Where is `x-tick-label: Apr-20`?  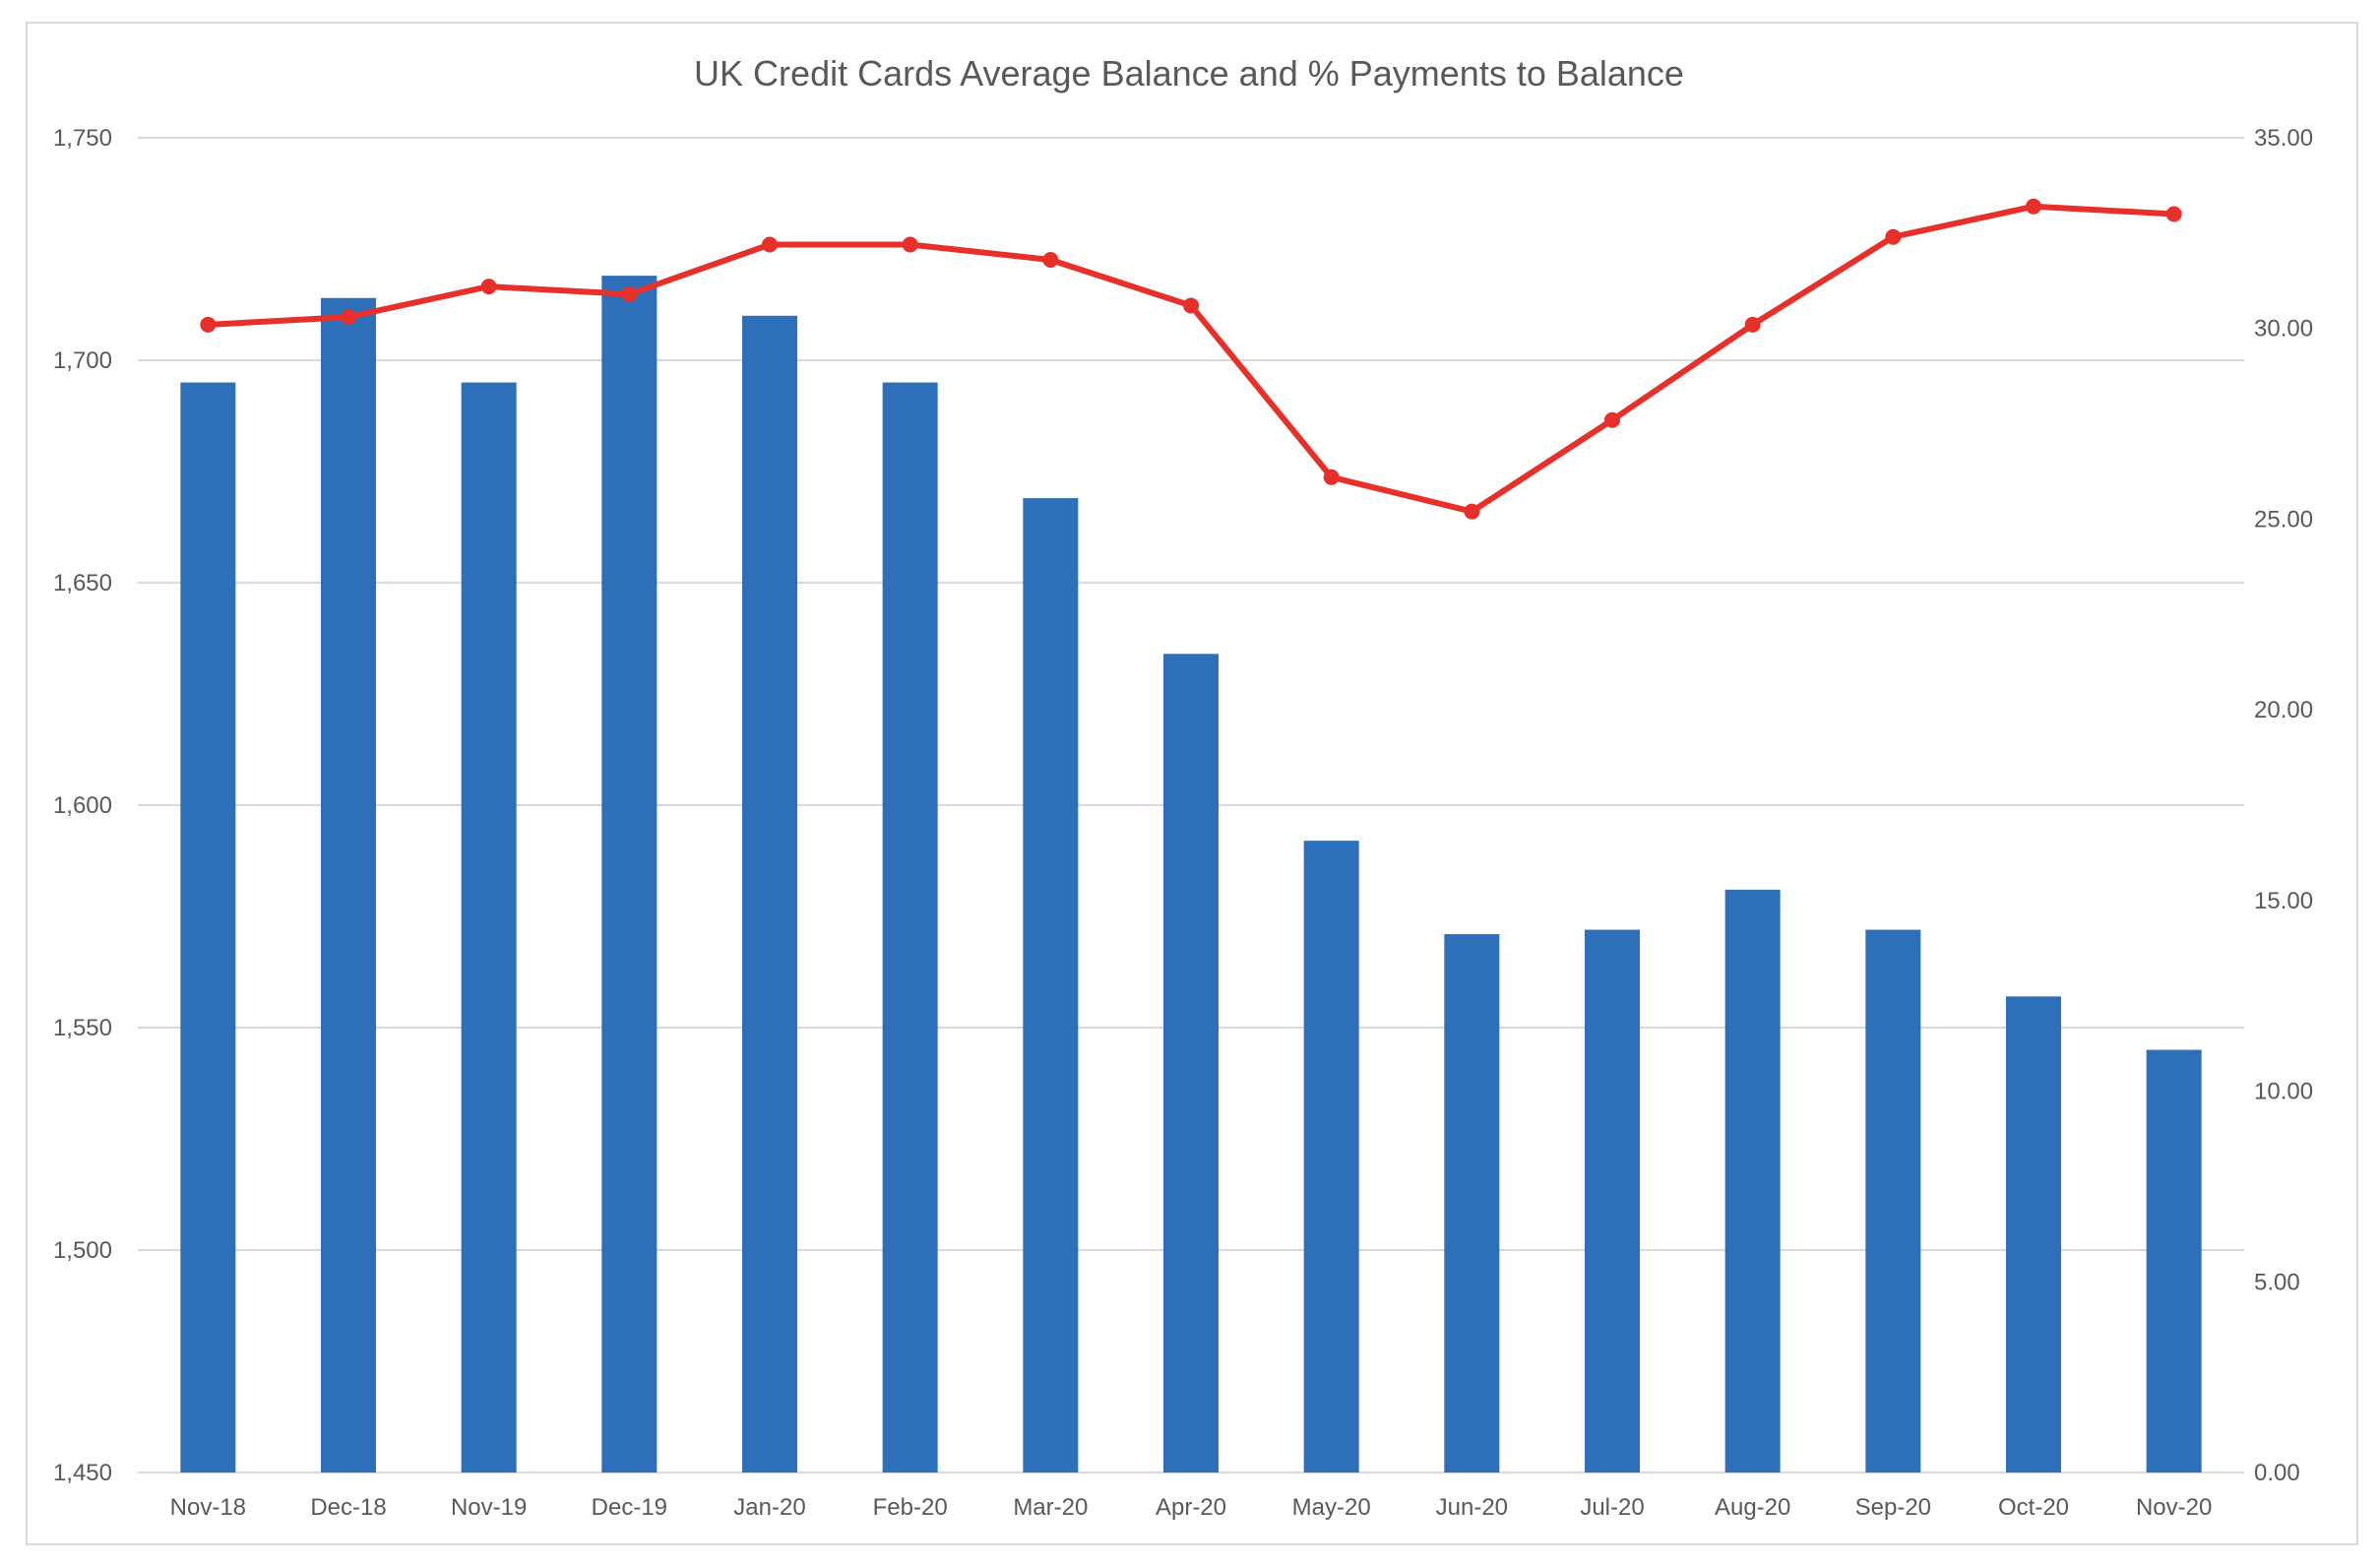
x-tick-label: Apr-20 is located at coordinates (1191, 1507).